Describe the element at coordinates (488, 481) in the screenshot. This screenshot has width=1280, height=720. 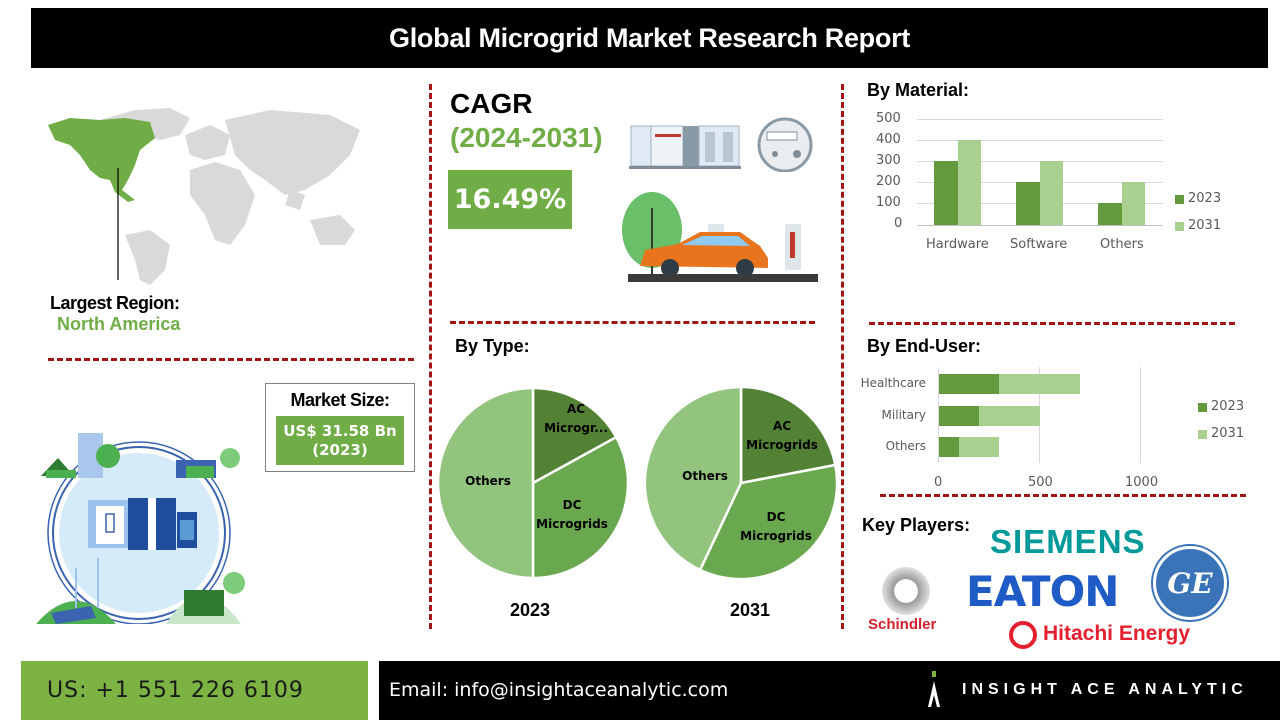
I see `pie-2023-label-others: Others` at that location.